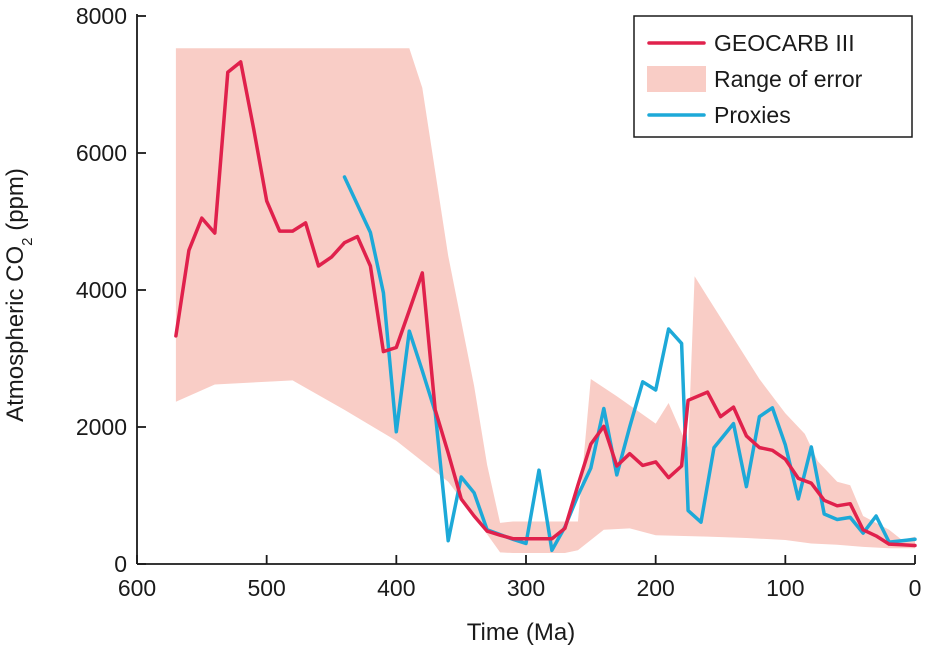  What do you see at coordinates (676, 79) in the screenshot?
I see `legend-swatch-error` at bounding box center [676, 79].